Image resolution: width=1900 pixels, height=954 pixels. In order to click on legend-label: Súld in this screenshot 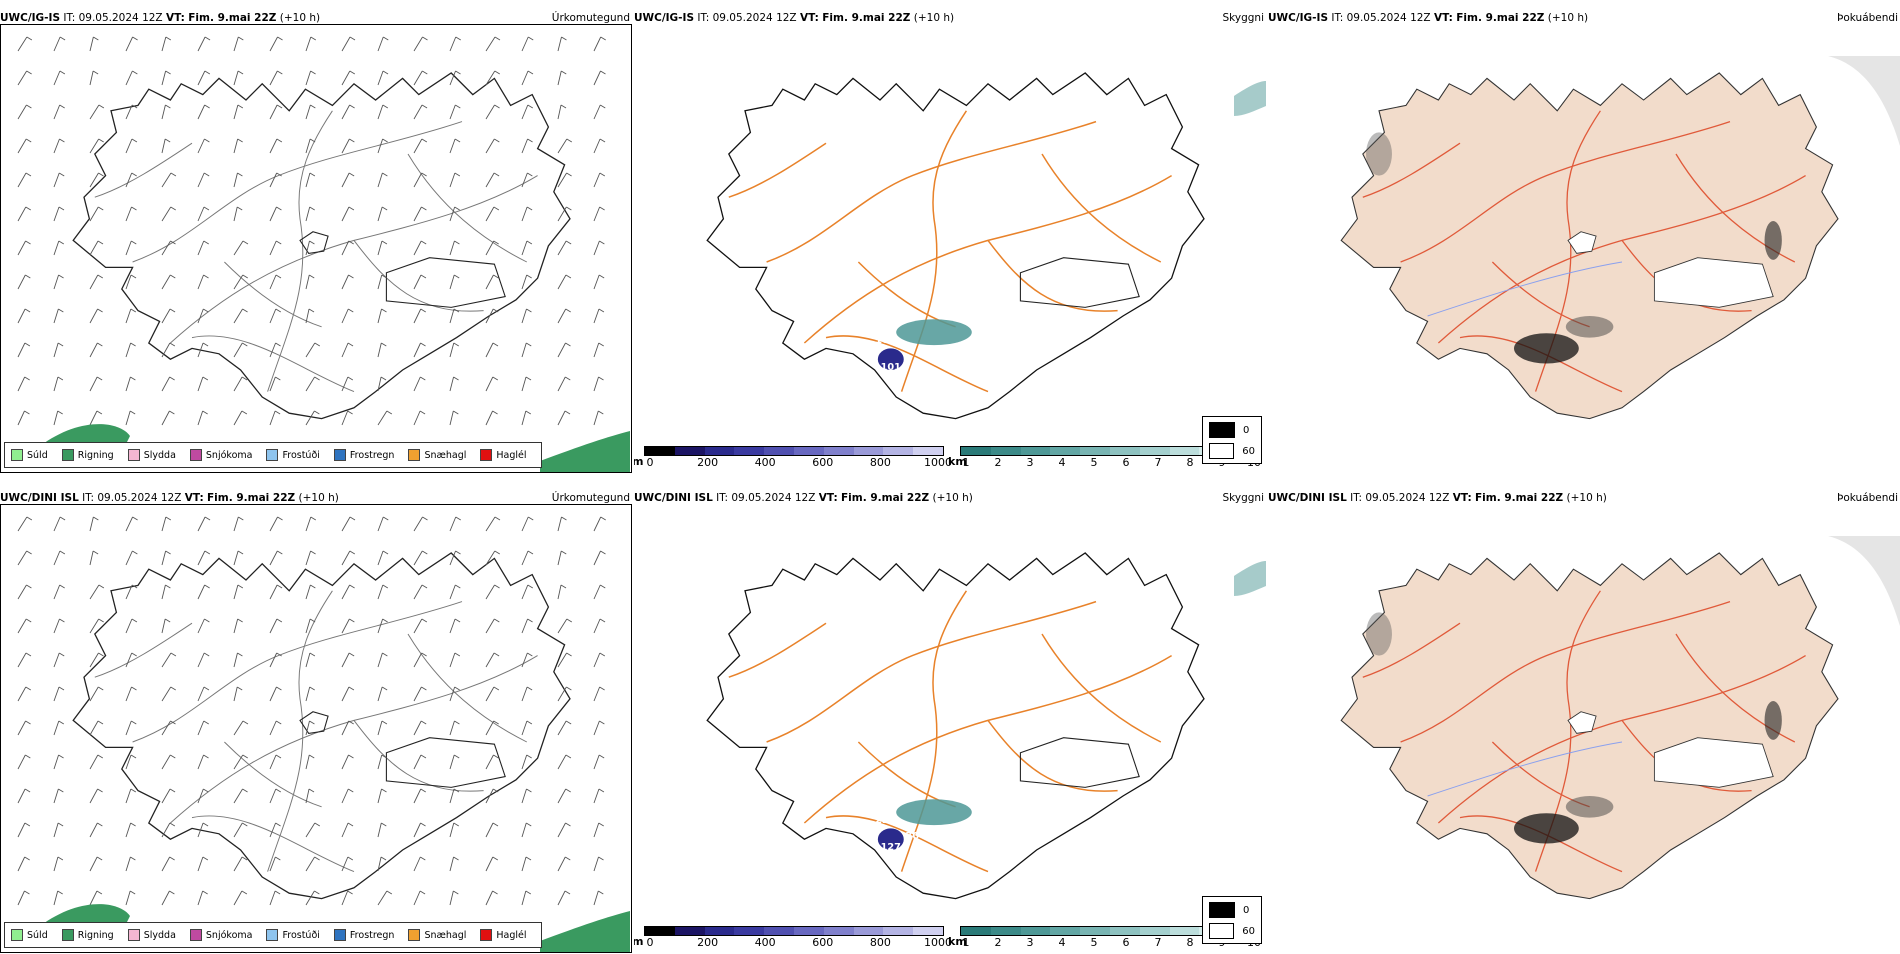, I will do `click(37, 935)`.